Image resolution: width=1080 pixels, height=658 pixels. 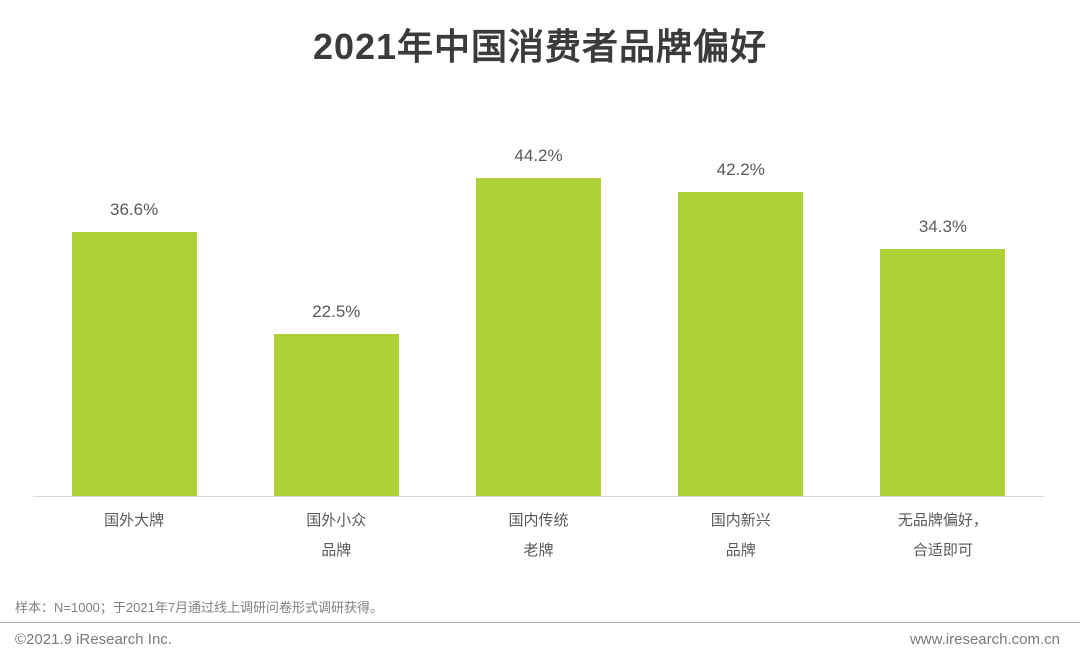 I want to click on x-axis-category-label: 国外小众 品牌, so click(x=336, y=536).